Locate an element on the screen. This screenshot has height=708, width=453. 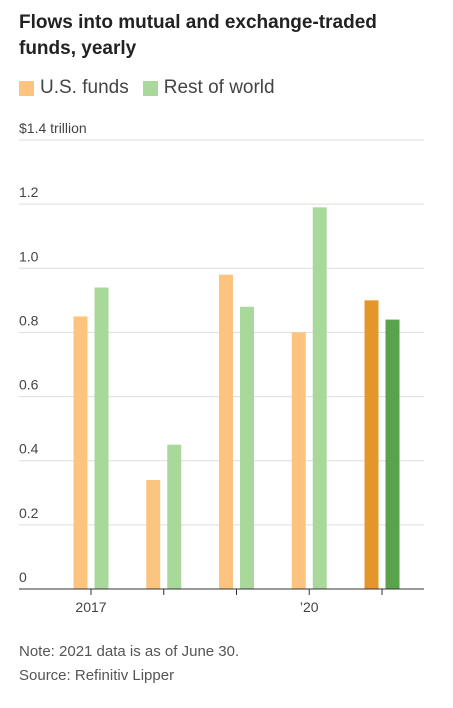
bar-us-funds-2018 is located at coordinates (153, 534).